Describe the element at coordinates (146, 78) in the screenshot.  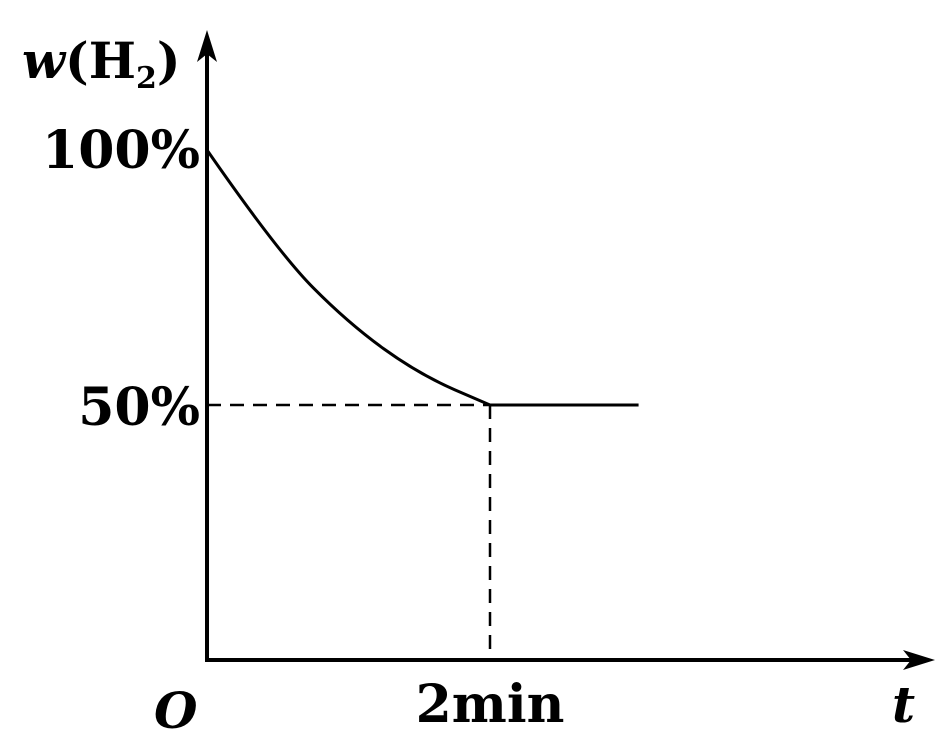
I see `y-axis-subscript: 2` at that location.